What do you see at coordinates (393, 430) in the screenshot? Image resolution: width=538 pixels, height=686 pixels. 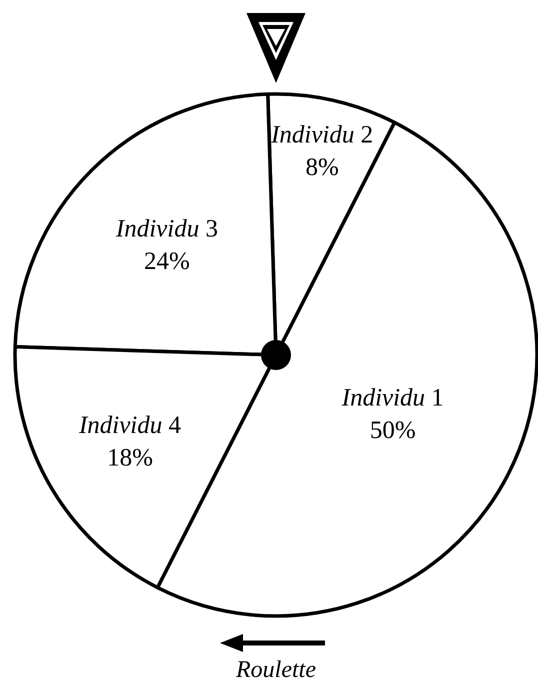 I see `data-label: 50%` at bounding box center [393, 430].